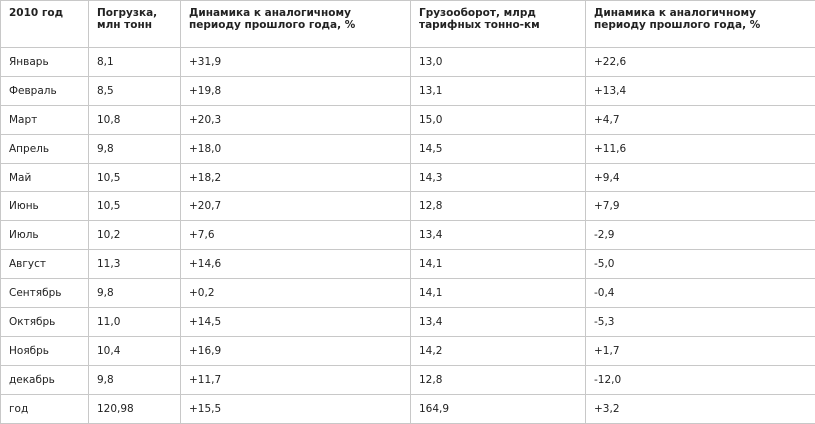 This screenshot has width=815, height=424. What do you see at coordinates (700, 379) in the screenshot?
I see `table-cell: -12,0` at bounding box center [700, 379].